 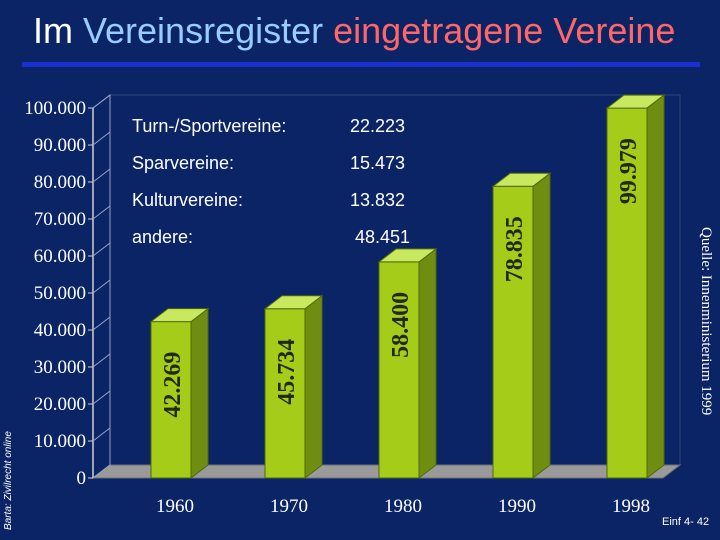 I want to click on bar-data-label: 58.400, so click(x=401, y=325).